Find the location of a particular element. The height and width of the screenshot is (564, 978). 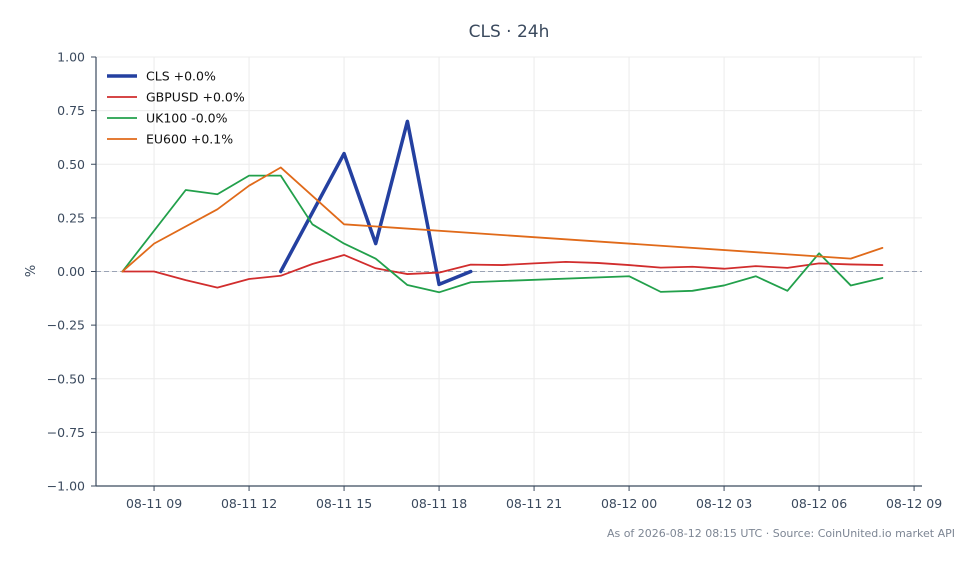

y-tick-label: −0.50 is located at coordinates (66, 378).